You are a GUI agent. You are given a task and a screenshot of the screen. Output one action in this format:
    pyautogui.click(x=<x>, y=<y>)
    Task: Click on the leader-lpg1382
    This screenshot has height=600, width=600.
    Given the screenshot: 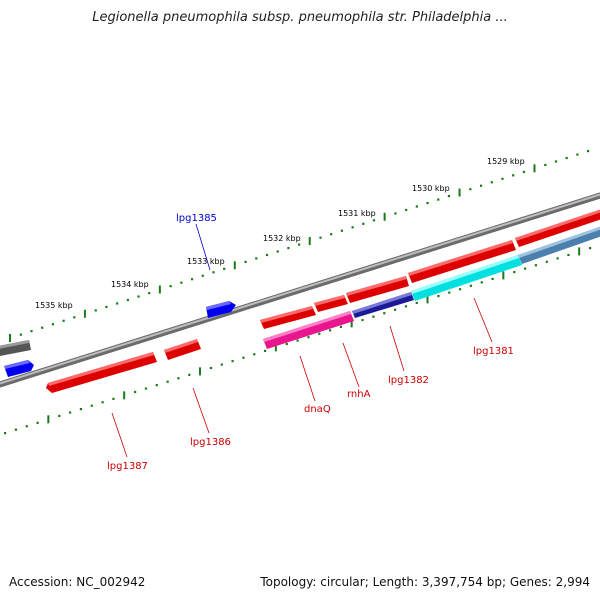 What is the action you would take?
    pyautogui.click(x=397, y=348)
    